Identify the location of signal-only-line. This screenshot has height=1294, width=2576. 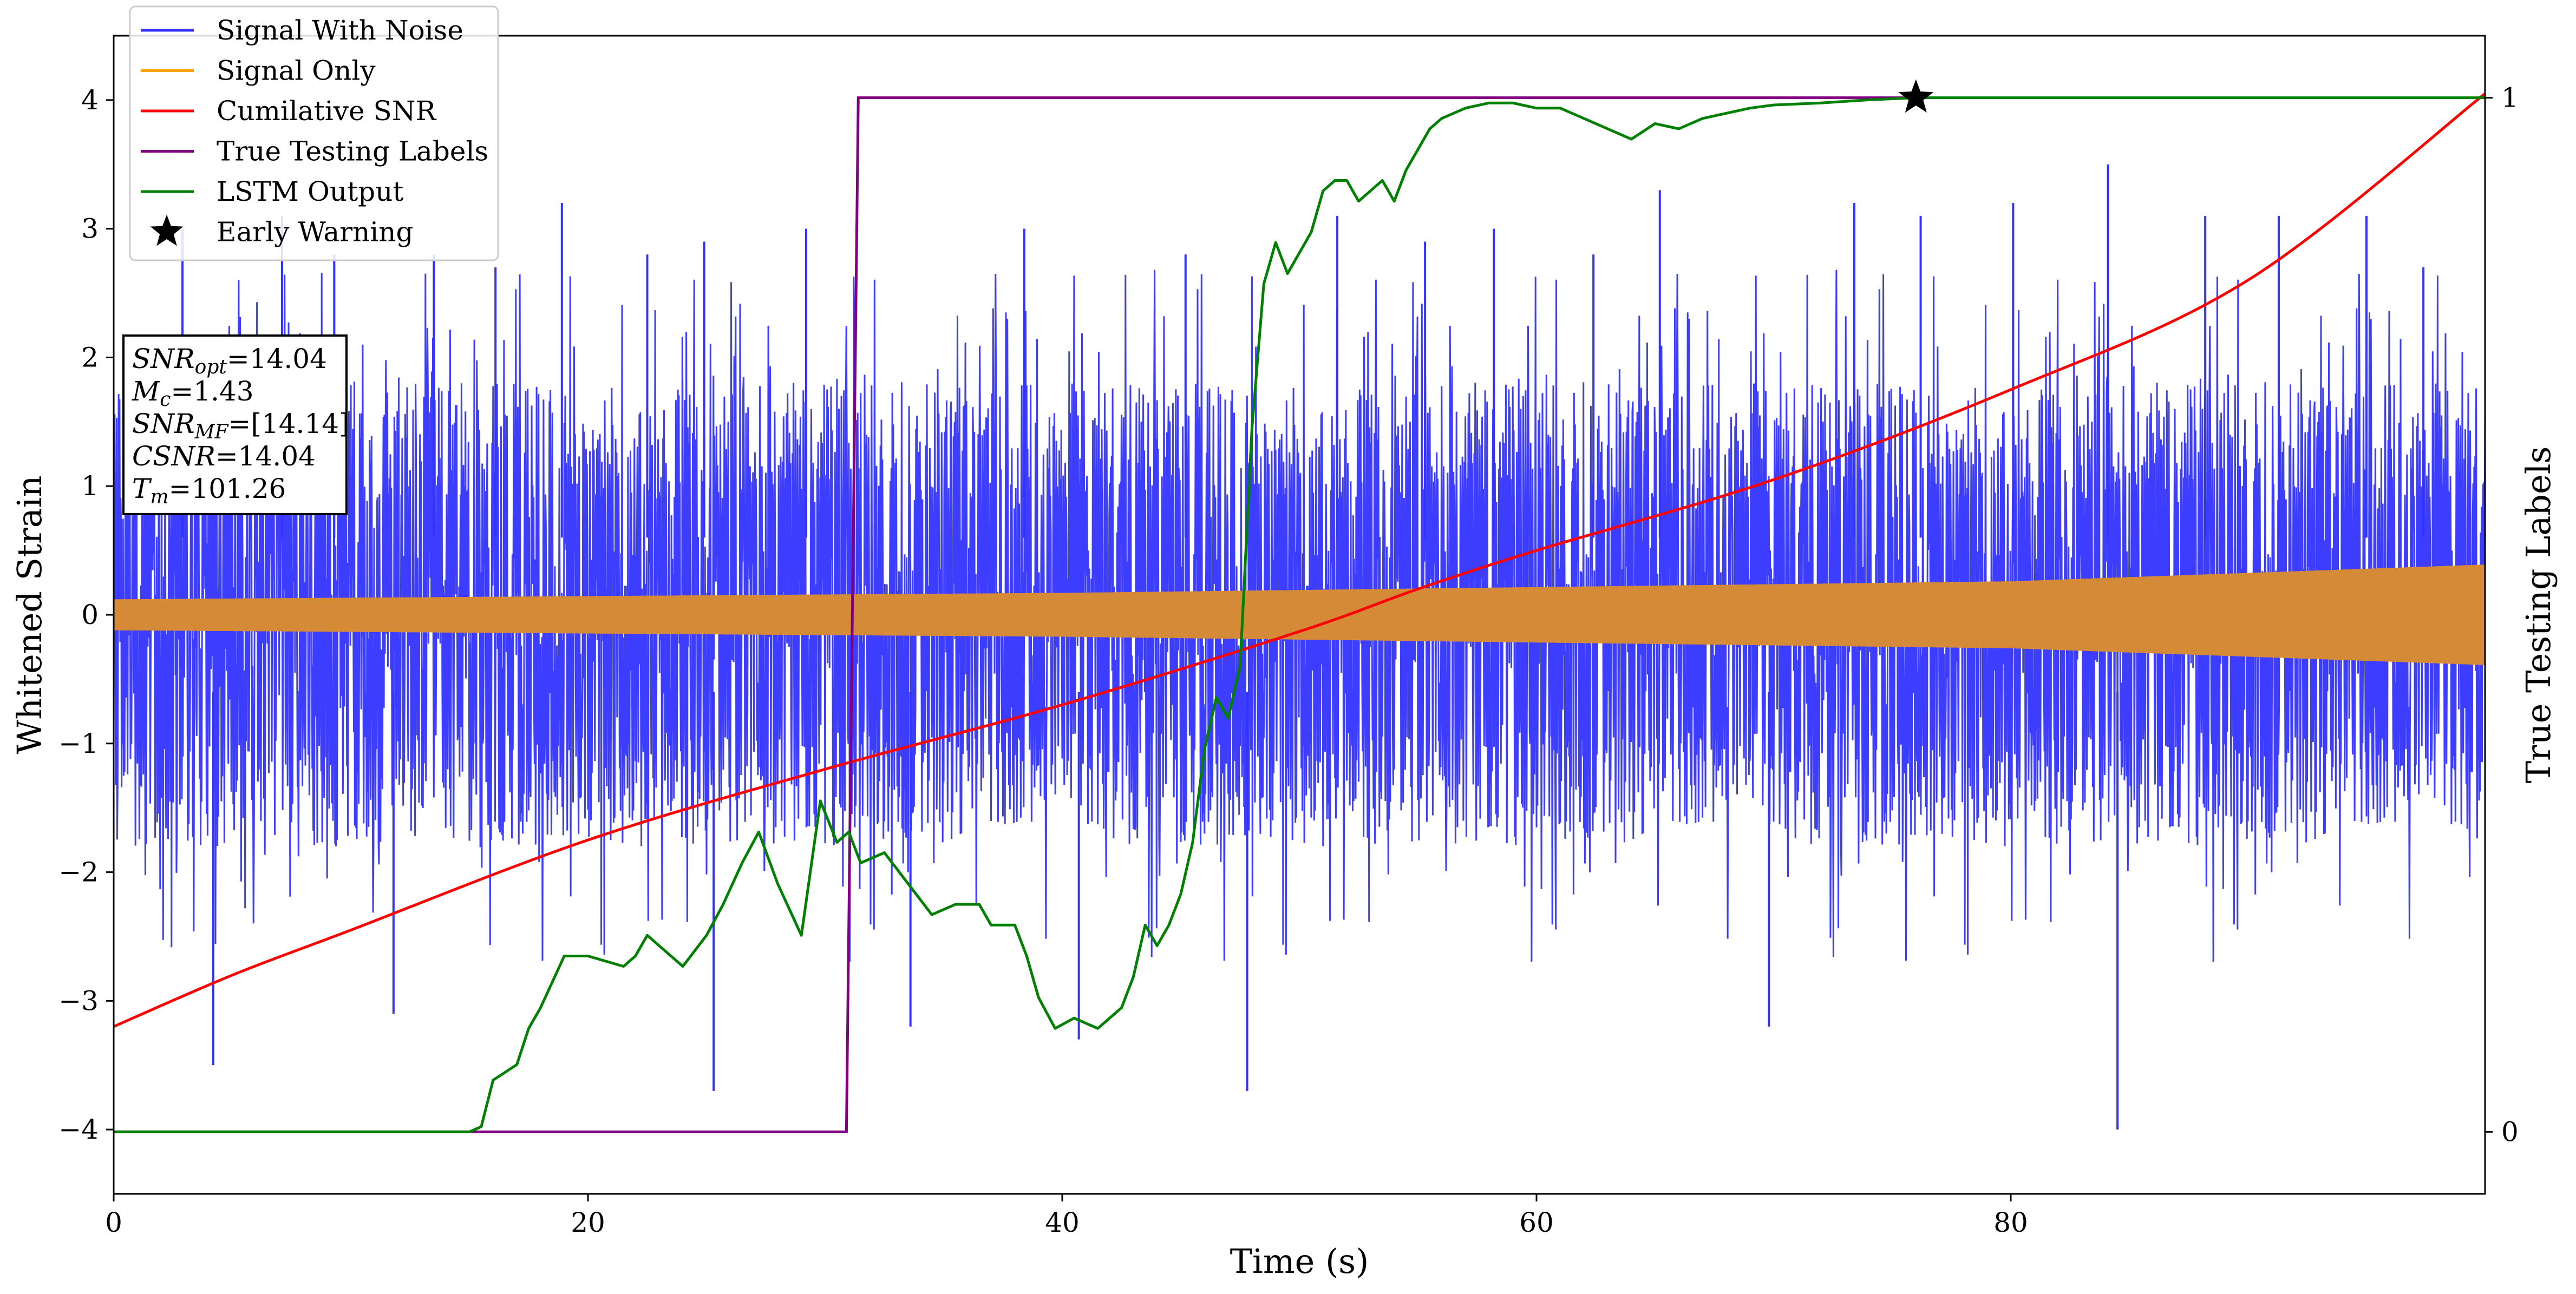
(1300, 614).